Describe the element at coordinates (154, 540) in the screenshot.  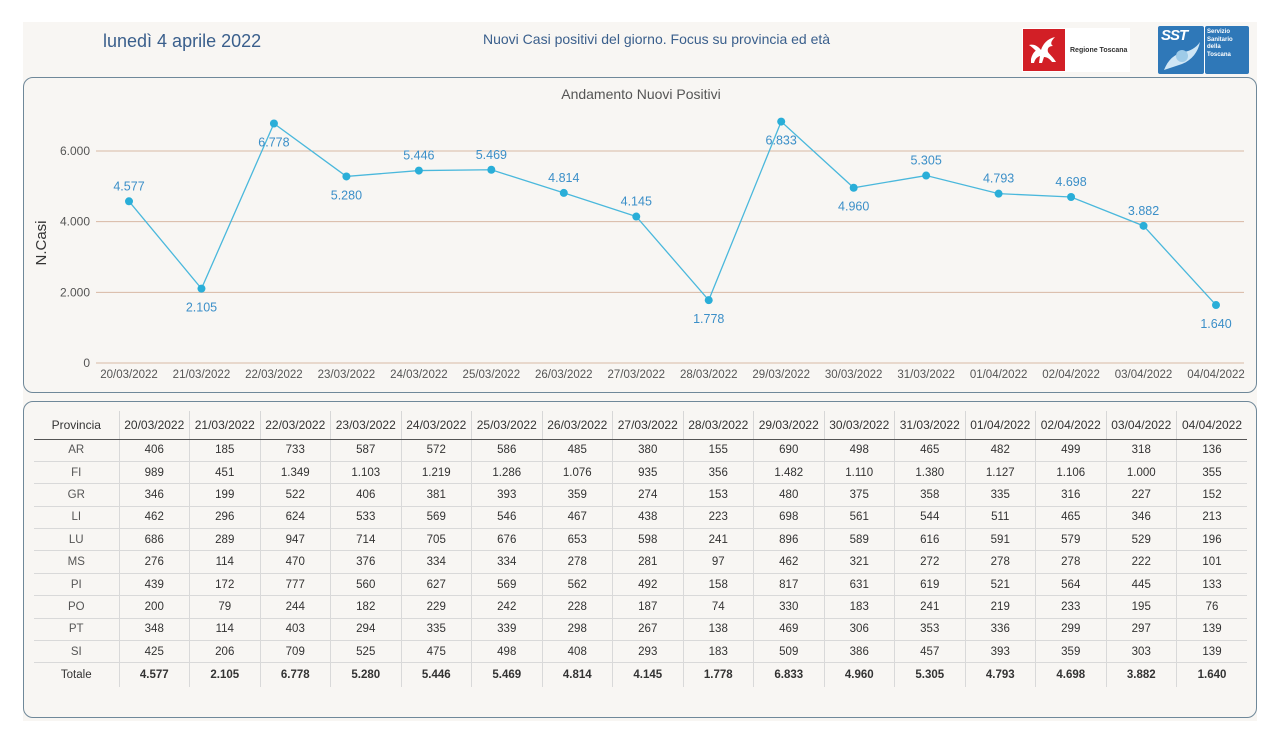
I see `table-cell: 686` at that location.